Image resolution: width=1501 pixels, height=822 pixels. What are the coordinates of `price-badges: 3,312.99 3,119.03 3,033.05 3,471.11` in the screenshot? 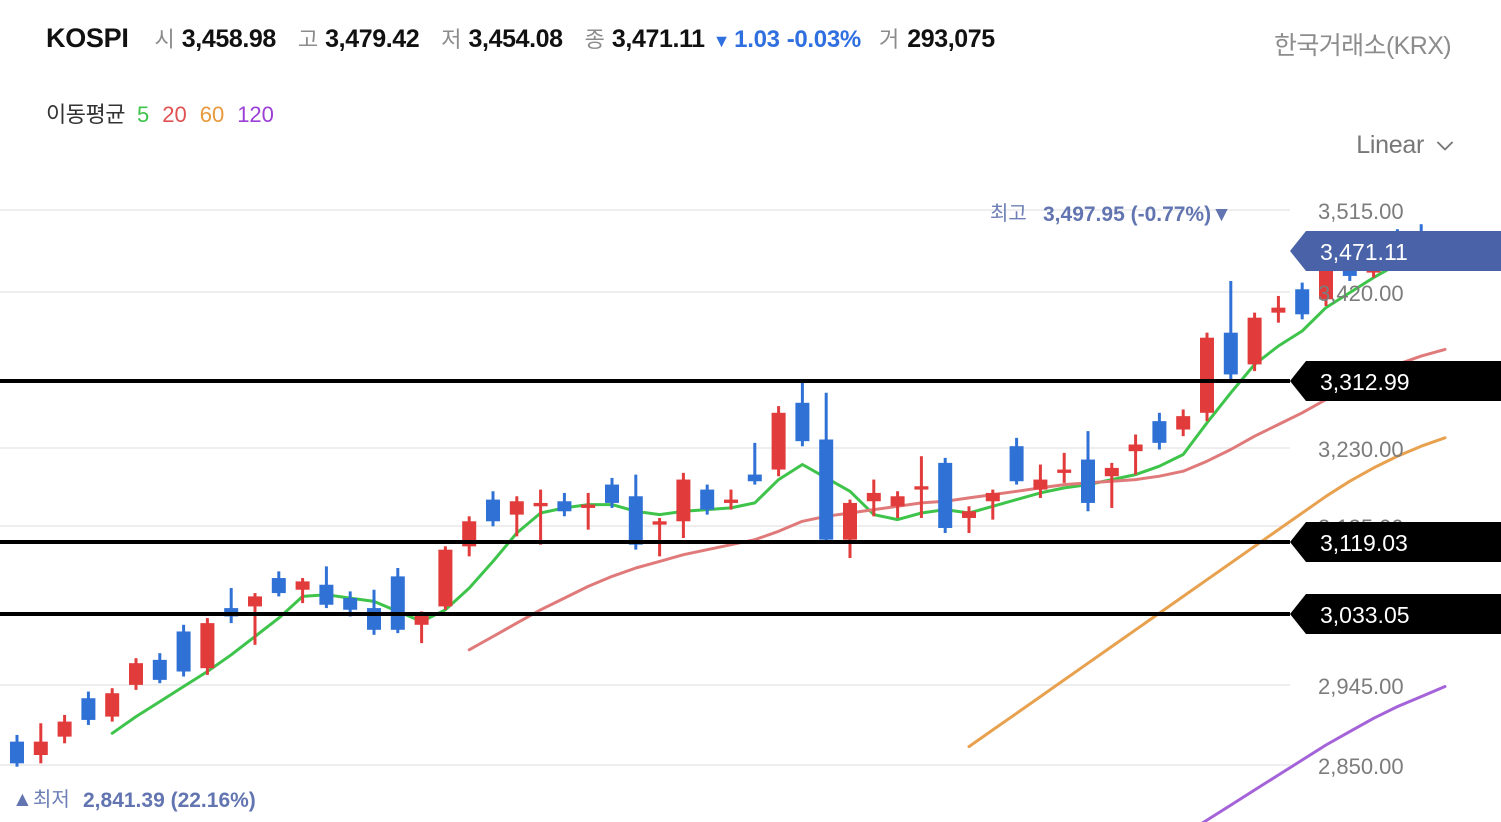 It's located at (1395, 432).